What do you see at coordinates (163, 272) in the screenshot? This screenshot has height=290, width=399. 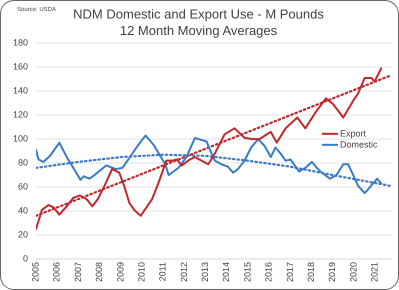 I see `x-tick-label: 2011` at bounding box center [163, 272].